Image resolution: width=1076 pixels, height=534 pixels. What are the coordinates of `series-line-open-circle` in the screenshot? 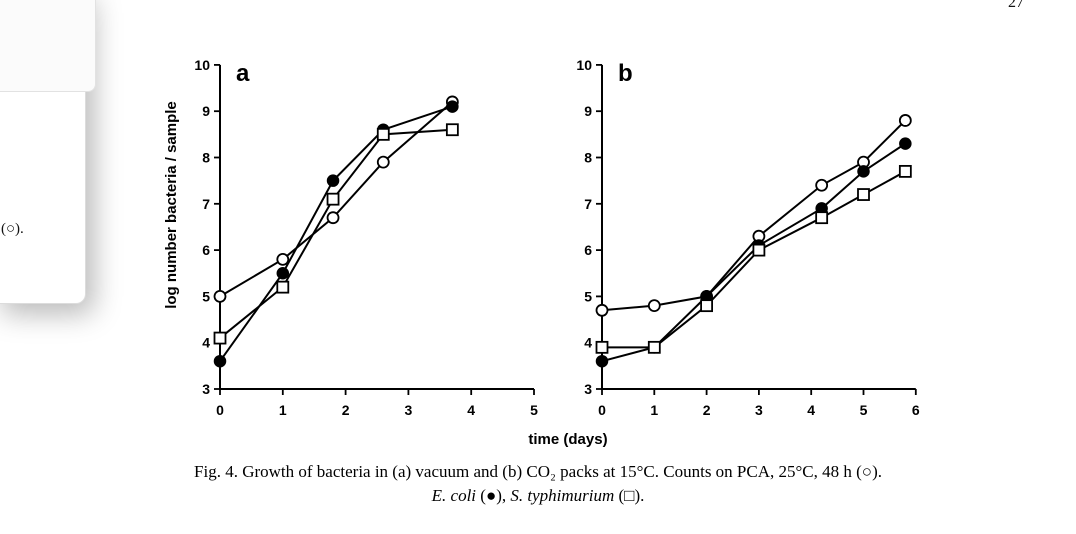 It's located at (754, 215).